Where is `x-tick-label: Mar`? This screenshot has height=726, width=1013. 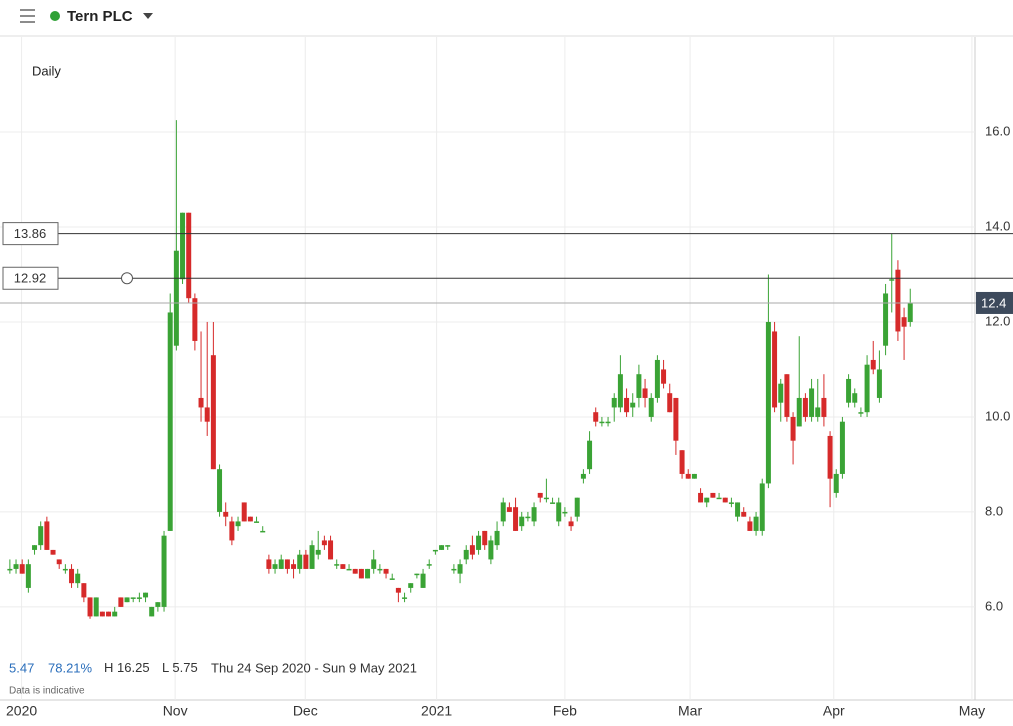 x-tick-label: Mar is located at coordinates (690, 711).